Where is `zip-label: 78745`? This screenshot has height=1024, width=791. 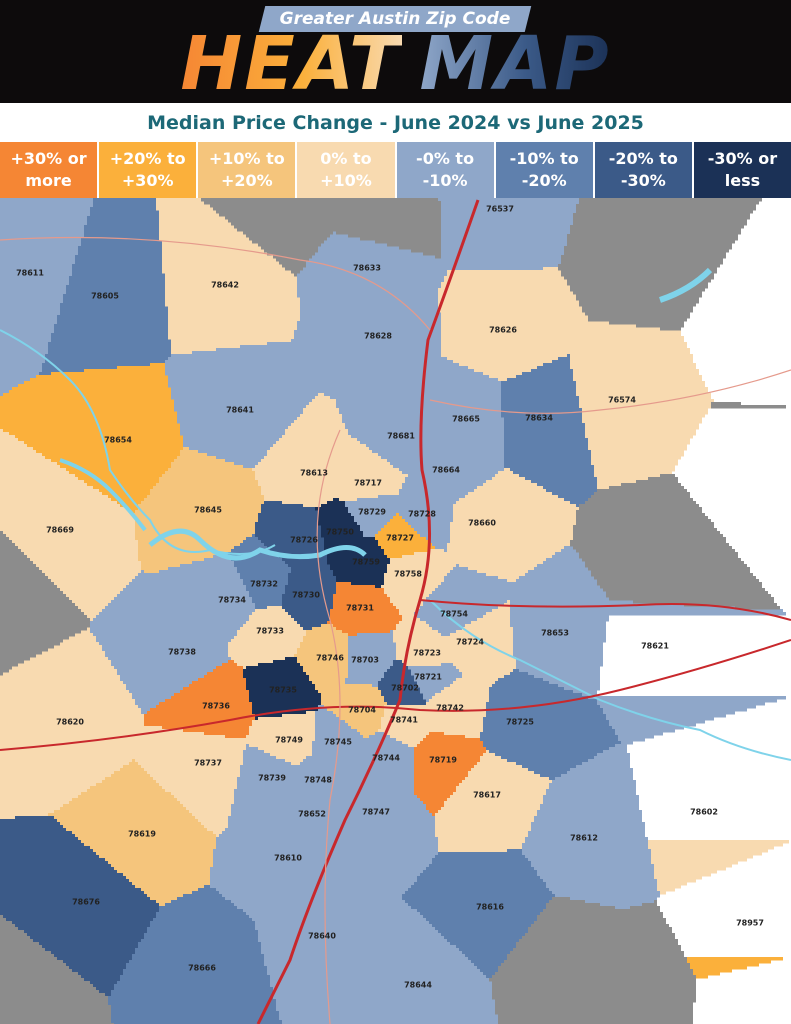
zip-label: 78745 is located at coordinates (338, 742).